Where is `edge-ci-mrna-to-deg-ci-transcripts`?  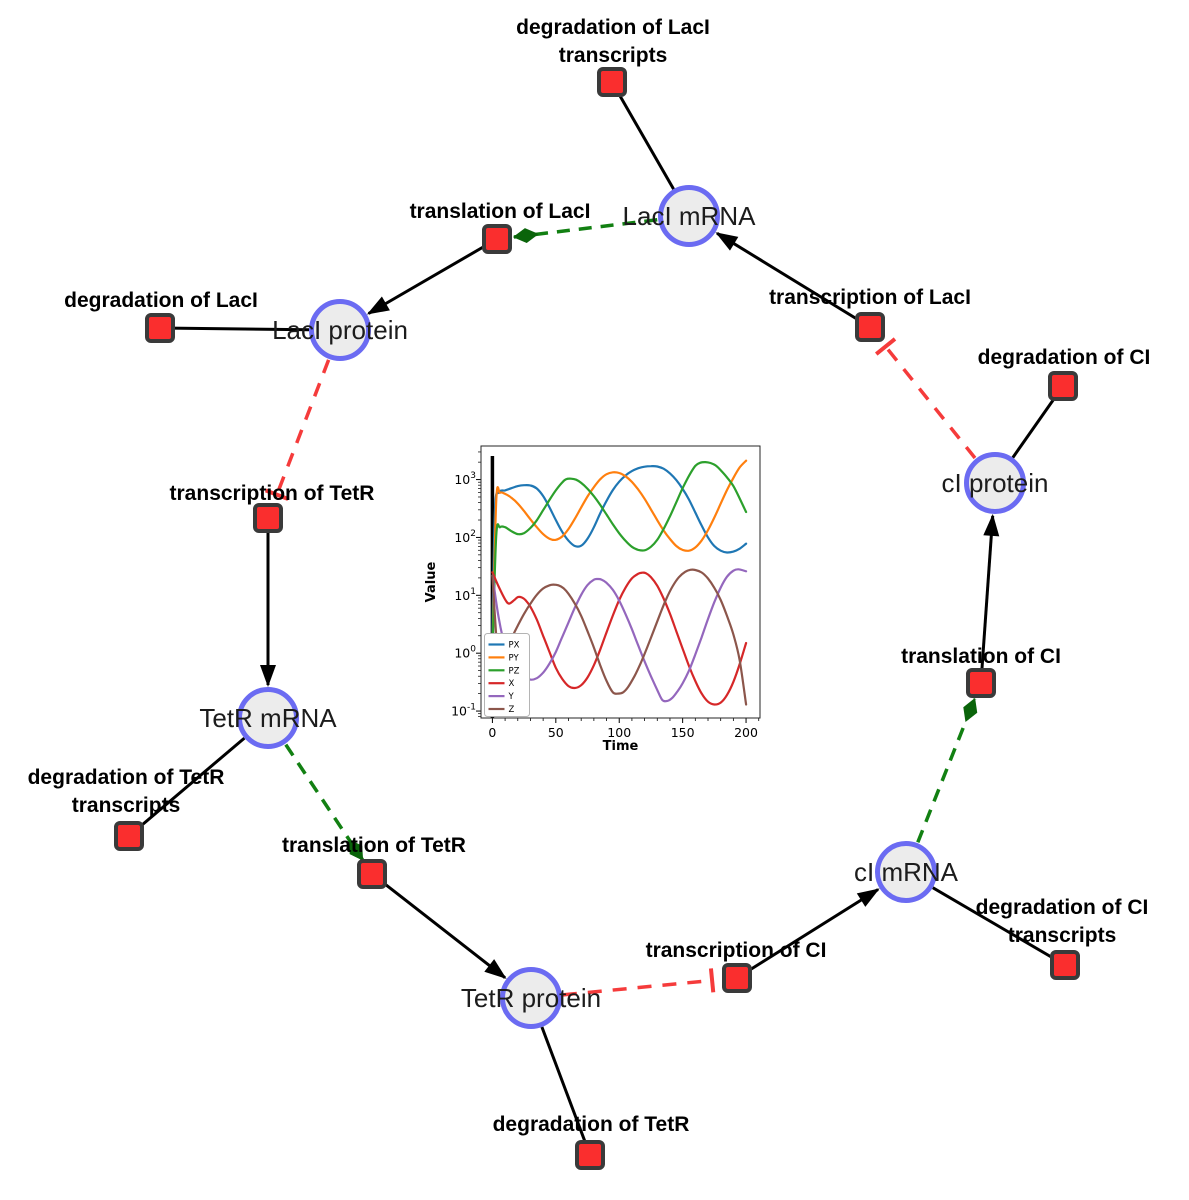 edge-ci-mrna-to-deg-ci-transcripts is located at coordinates (999, 926).